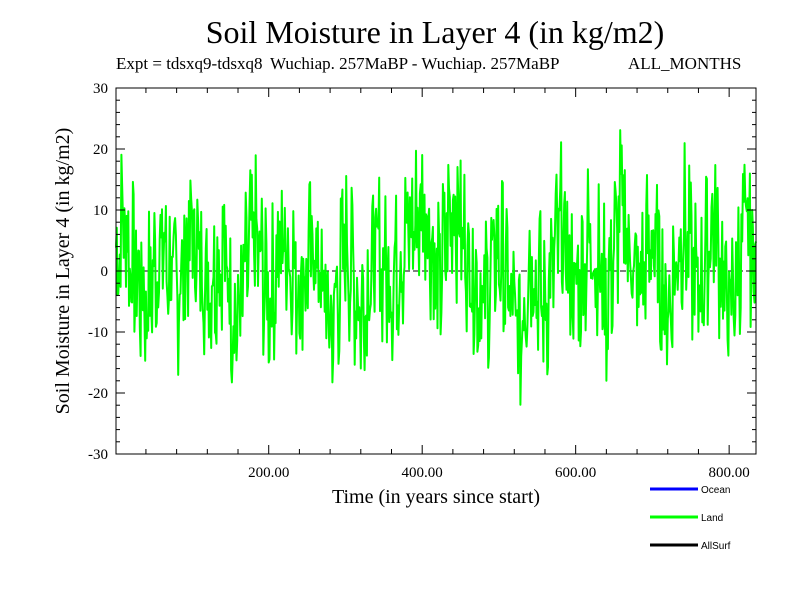 The image size is (800, 600). Describe the element at coordinates (105, 272) in the screenshot. I see `y-tick-label: 0` at that location.